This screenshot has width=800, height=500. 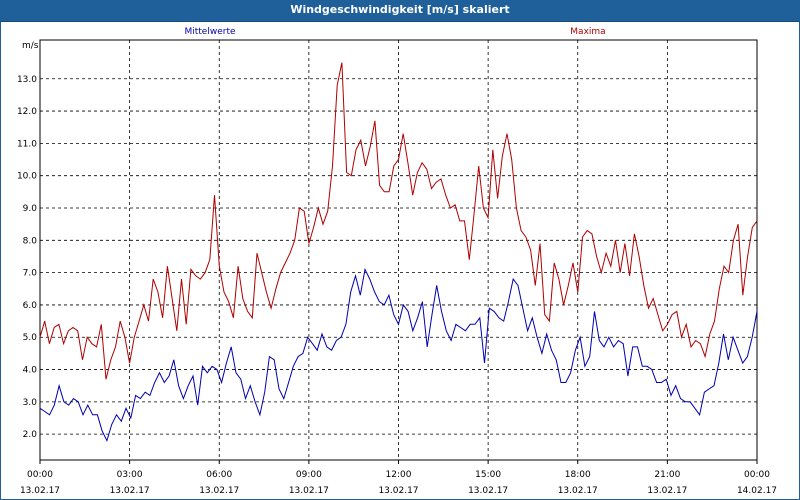 I want to click on y-tick-label: 5.0, so click(x=30, y=338).